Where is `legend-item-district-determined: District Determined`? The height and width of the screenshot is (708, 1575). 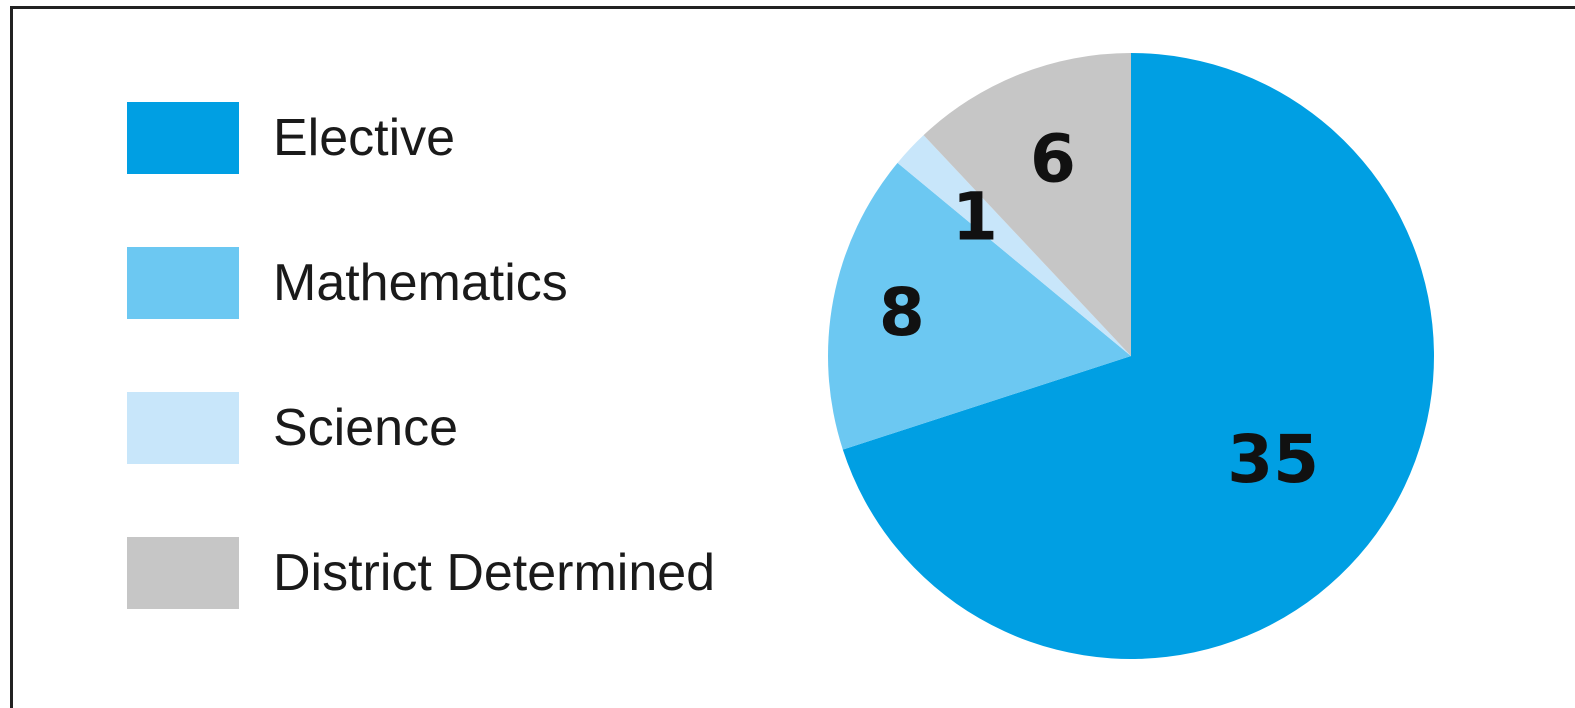 legend-item-district-determined: District Determined is located at coordinates (421, 573).